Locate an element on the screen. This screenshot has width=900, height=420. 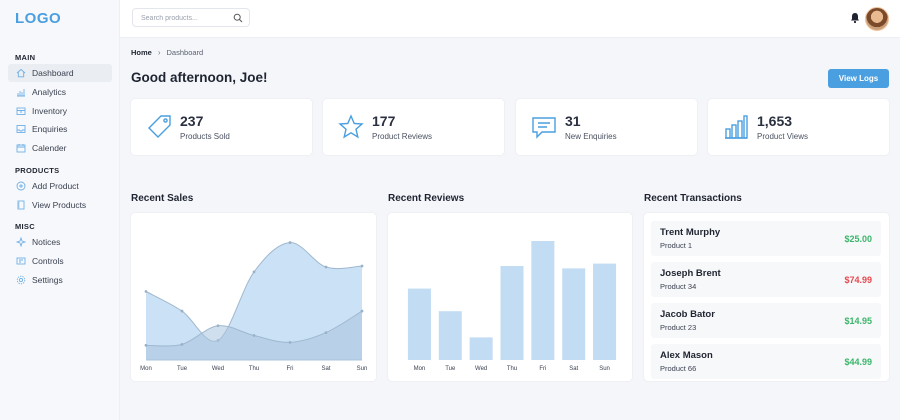
sidebar-item-enquiries: Enquiries is located at coordinates (60, 129).